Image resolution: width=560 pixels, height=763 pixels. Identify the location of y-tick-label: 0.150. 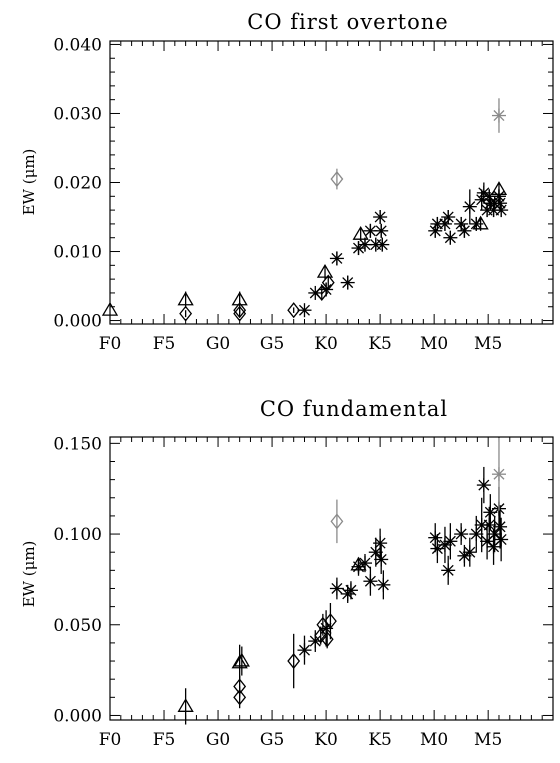
(77, 444).